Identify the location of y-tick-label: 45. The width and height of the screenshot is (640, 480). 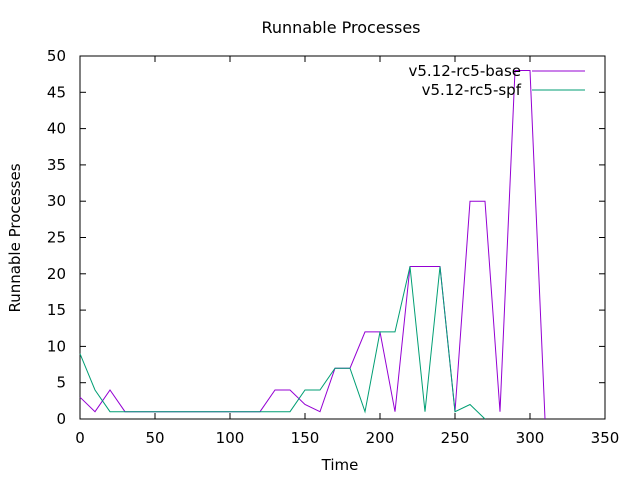
(56, 92).